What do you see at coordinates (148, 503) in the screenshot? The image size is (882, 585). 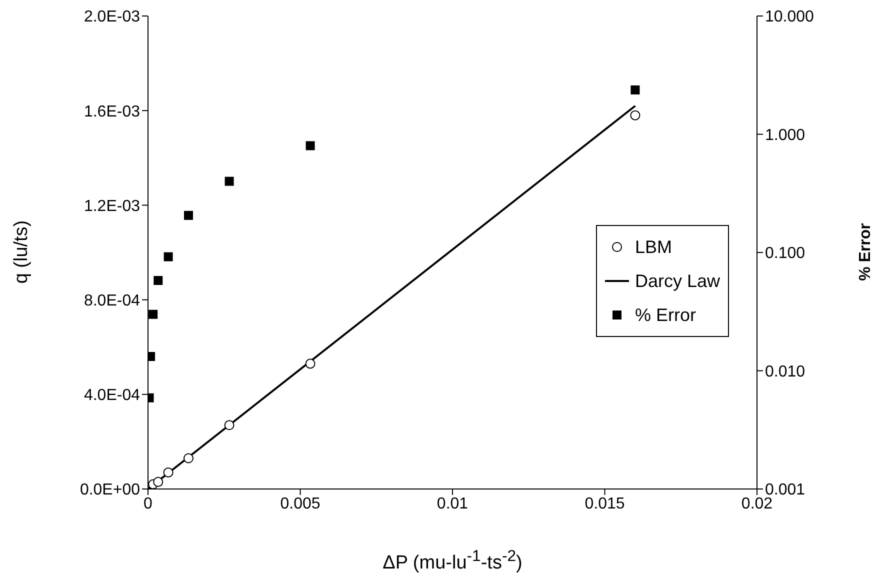 I see `x-tick-label: 0` at bounding box center [148, 503].